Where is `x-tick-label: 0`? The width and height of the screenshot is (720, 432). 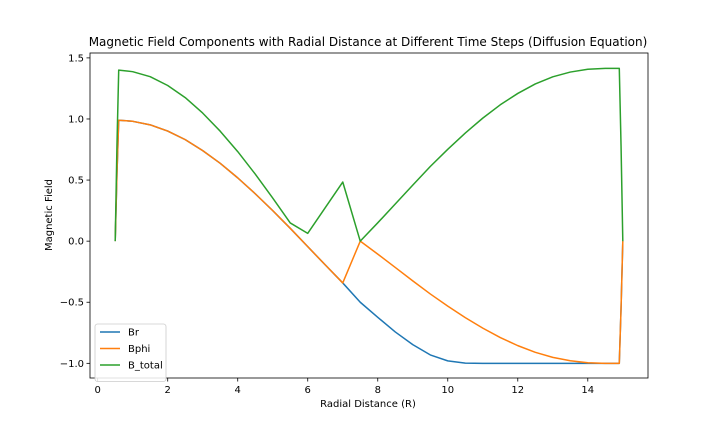 x-tick-label: 0 is located at coordinates (98, 390).